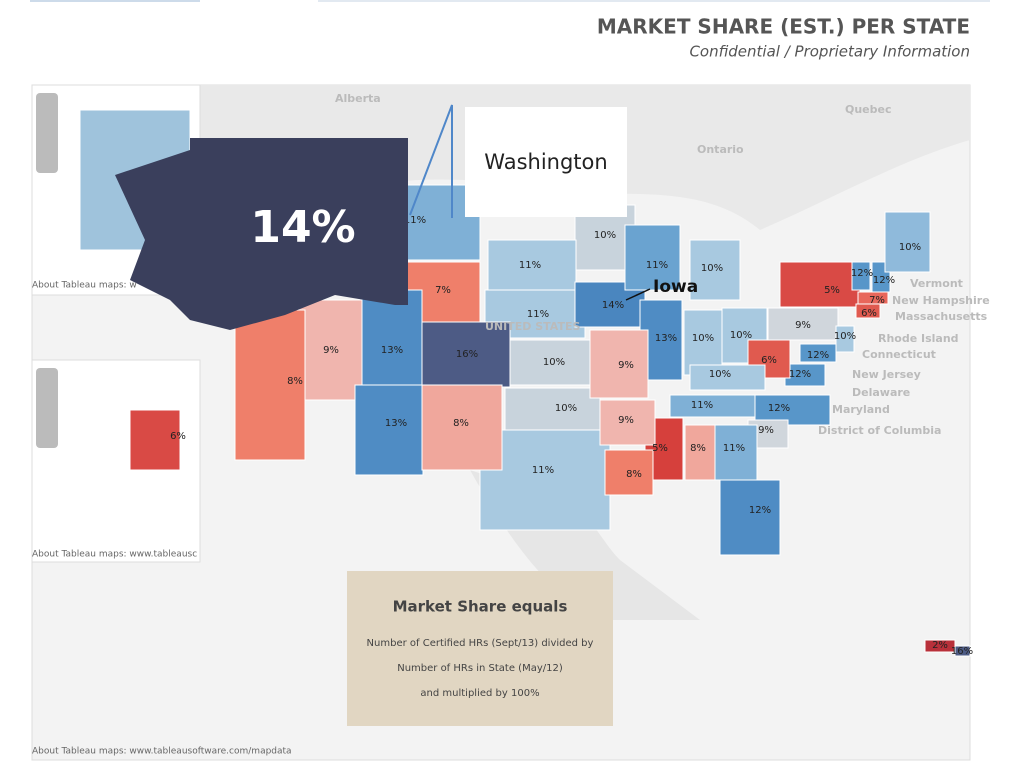 The height and width of the screenshot is (768, 1024). I want to click on geo-label: District of Columbia, so click(879, 430).